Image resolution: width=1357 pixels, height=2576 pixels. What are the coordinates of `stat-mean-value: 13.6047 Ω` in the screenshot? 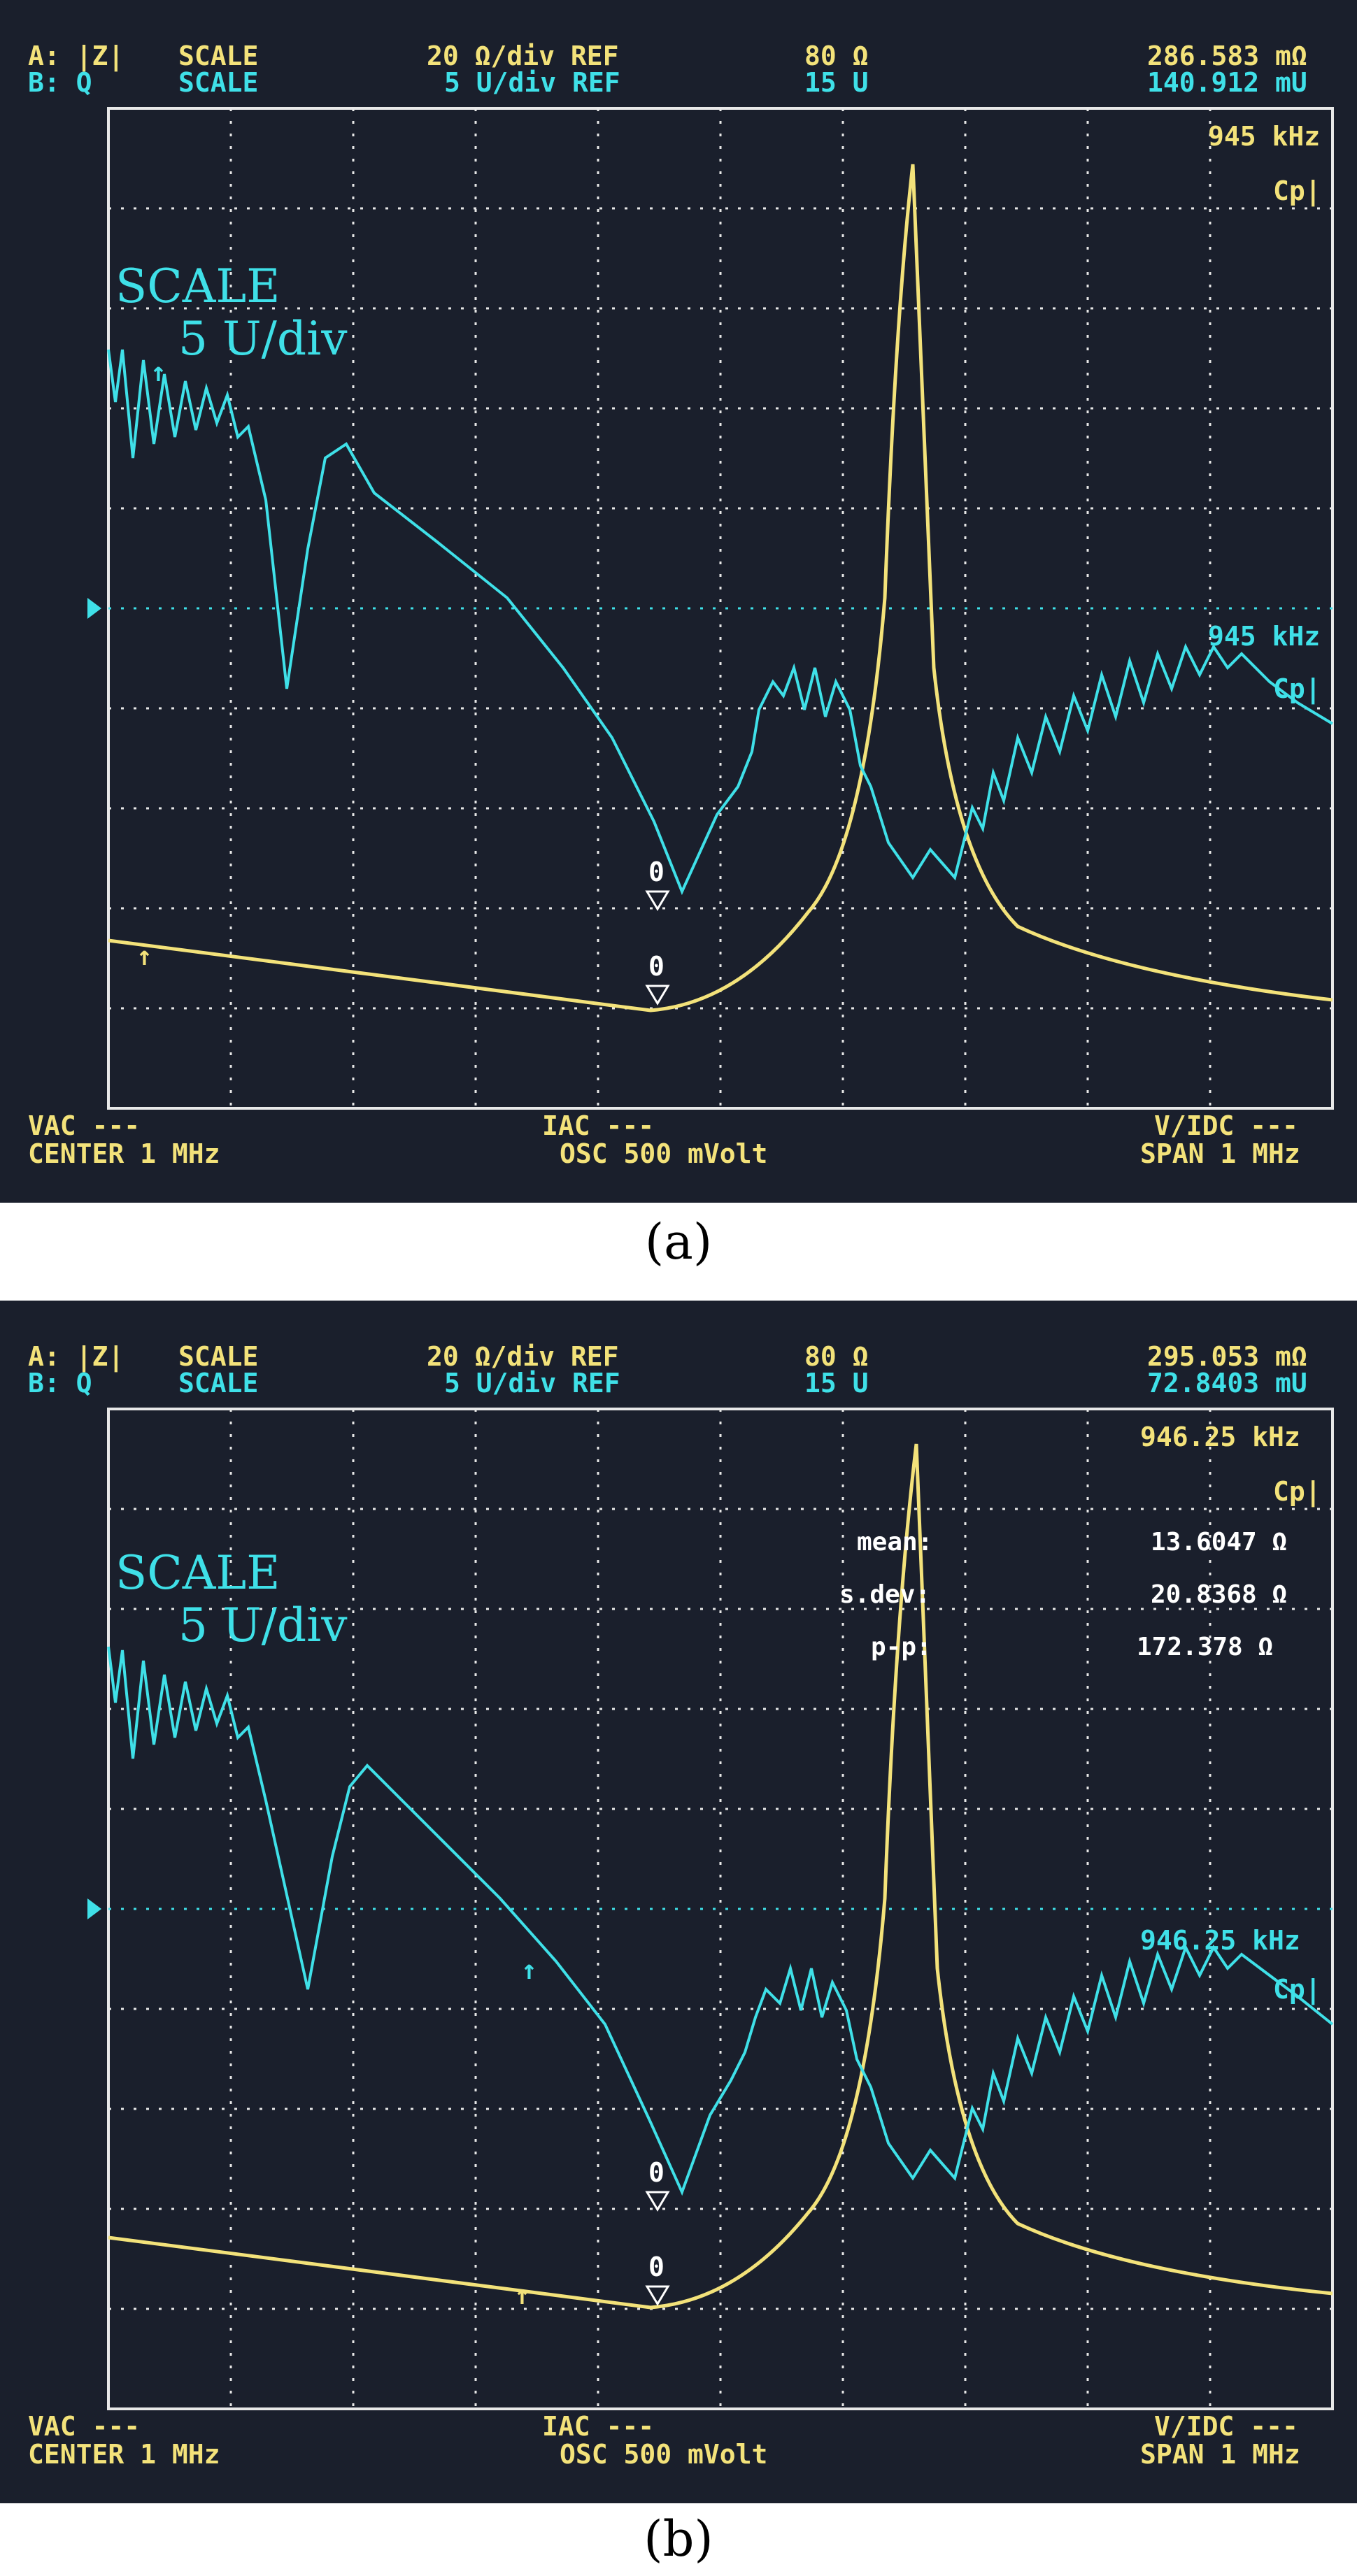 It's located at (1219, 1542).